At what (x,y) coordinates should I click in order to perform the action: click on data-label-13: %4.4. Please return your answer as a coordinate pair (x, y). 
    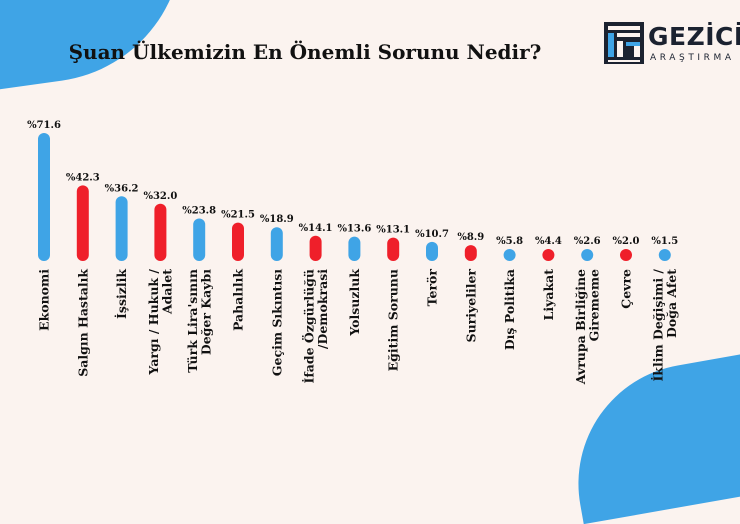
    Looking at the image, I should click on (548, 241).